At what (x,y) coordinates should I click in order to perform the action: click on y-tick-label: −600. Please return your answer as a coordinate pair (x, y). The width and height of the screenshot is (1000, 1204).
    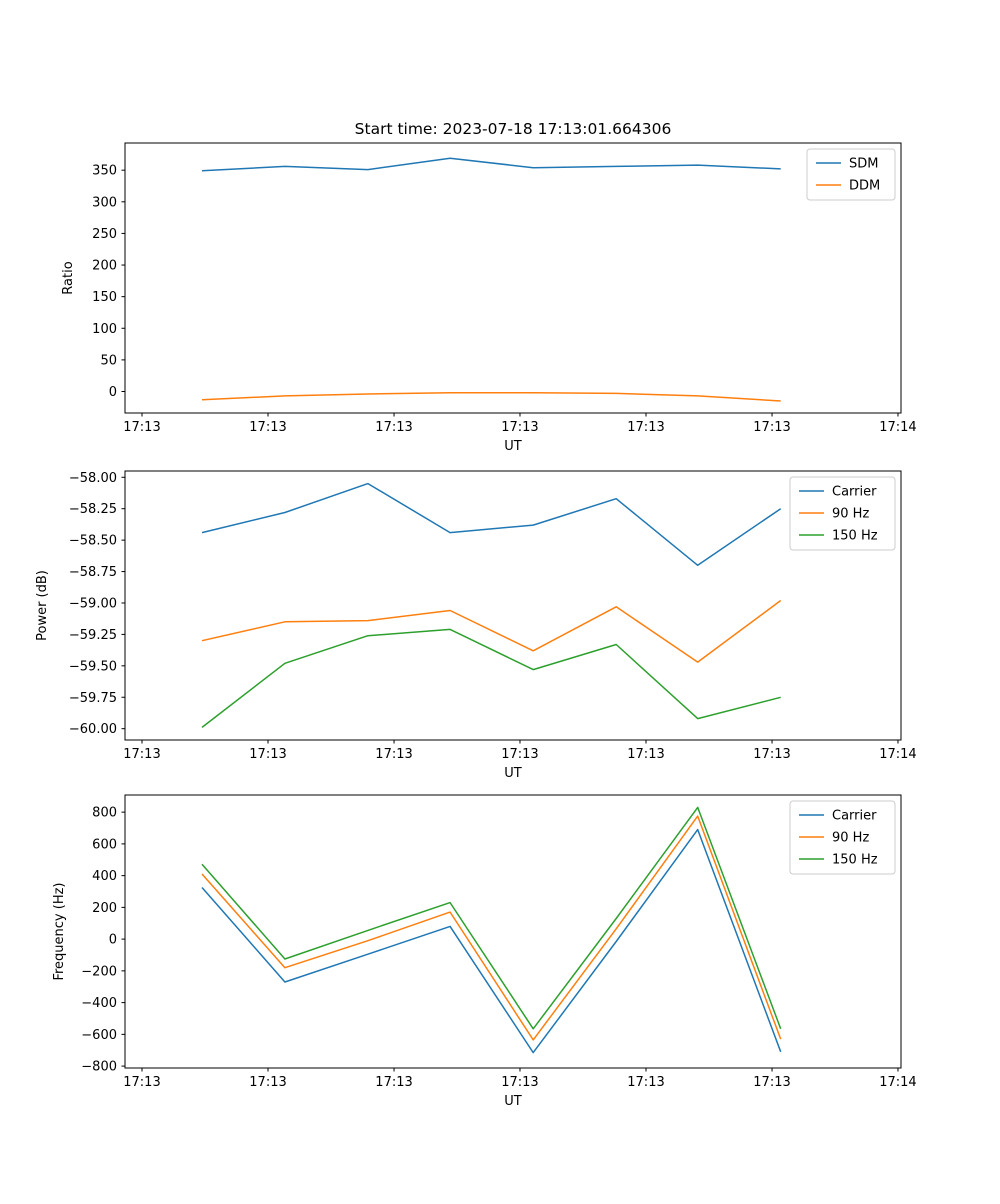
    Looking at the image, I should click on (99, 1035).